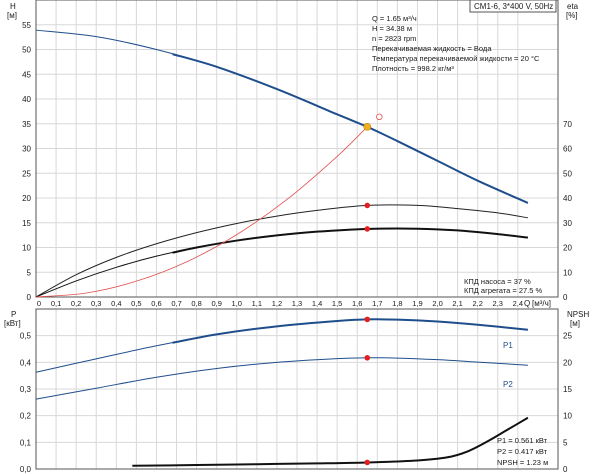  What do you see at coordinates (13, 314) in the screenshot?
I see `p-axis-label: P` at bounding box center [13, 314].